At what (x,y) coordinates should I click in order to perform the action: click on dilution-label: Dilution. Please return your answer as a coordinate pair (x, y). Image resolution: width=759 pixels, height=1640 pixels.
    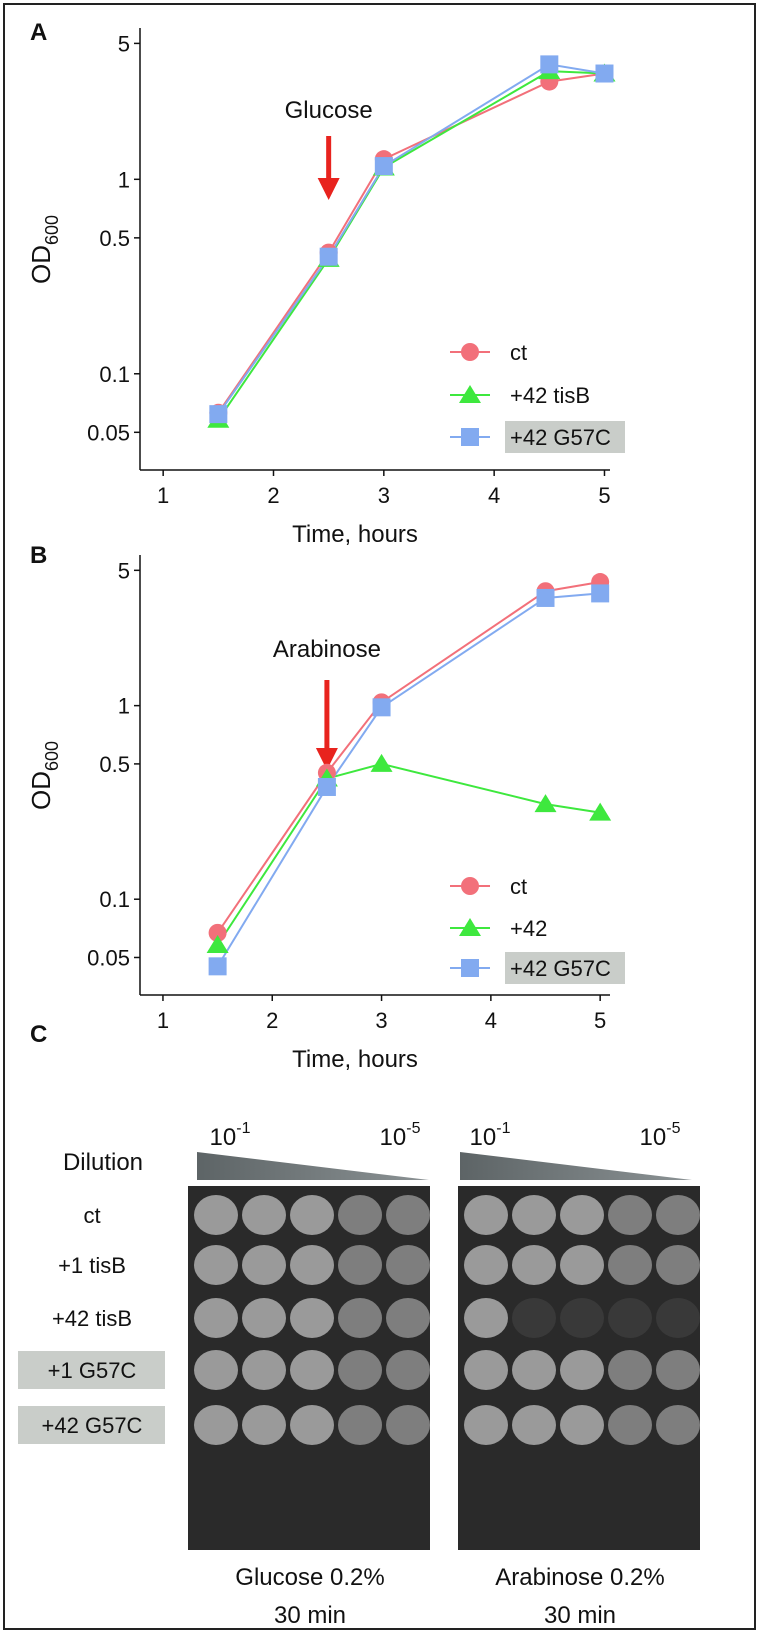
    Looking at the image, I should click on (103, 1162).